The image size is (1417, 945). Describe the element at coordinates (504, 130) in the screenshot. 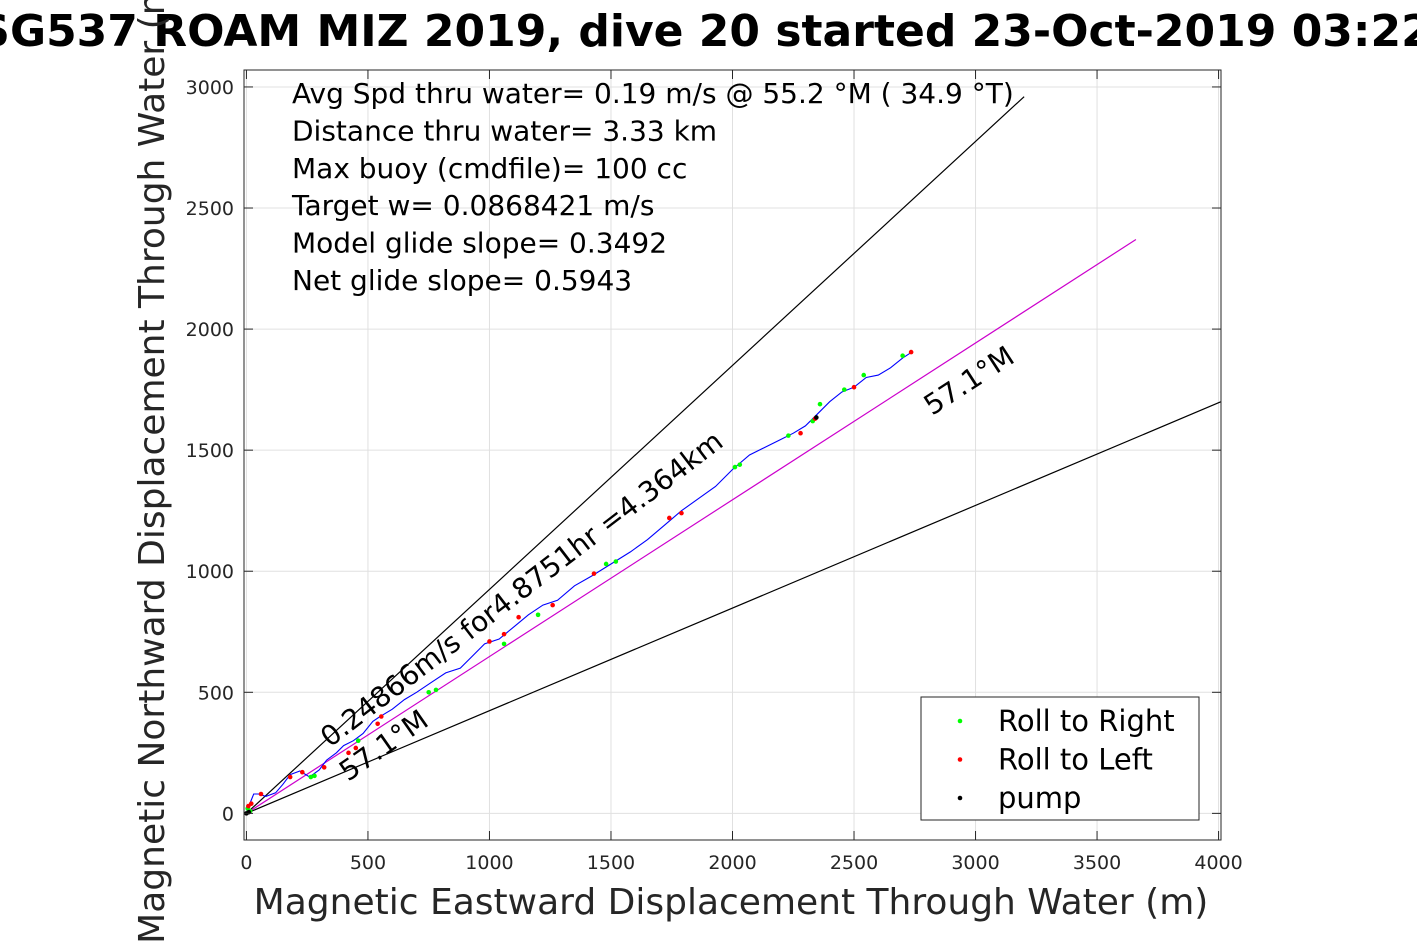

I see `stat-line: Distance thru water= 3.33 km` at that location.